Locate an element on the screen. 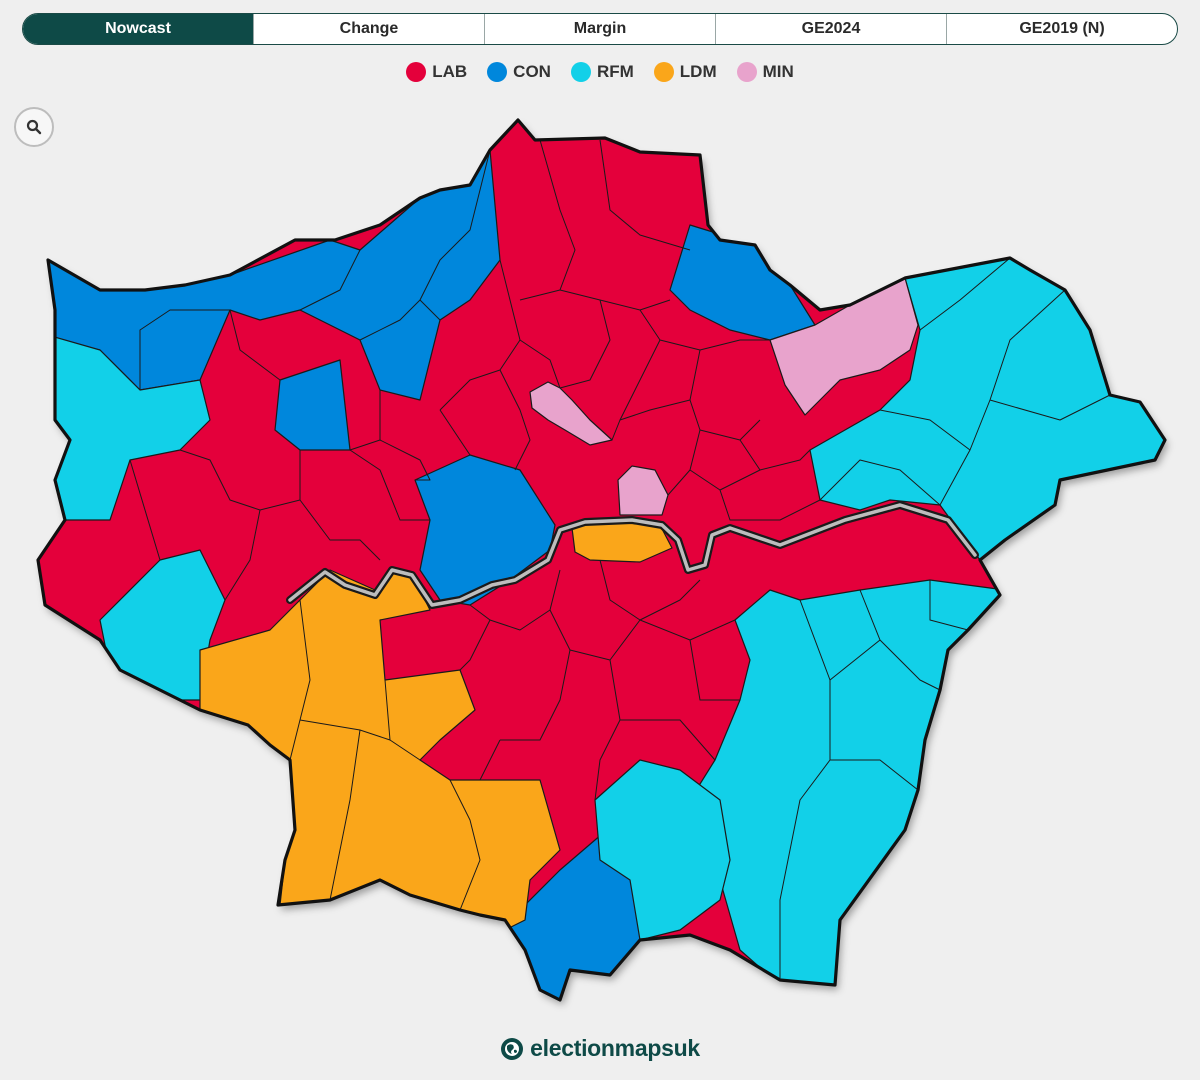 This screenshot has height=1080, width=1200. zoom-button is located at coordinates (34, 127).